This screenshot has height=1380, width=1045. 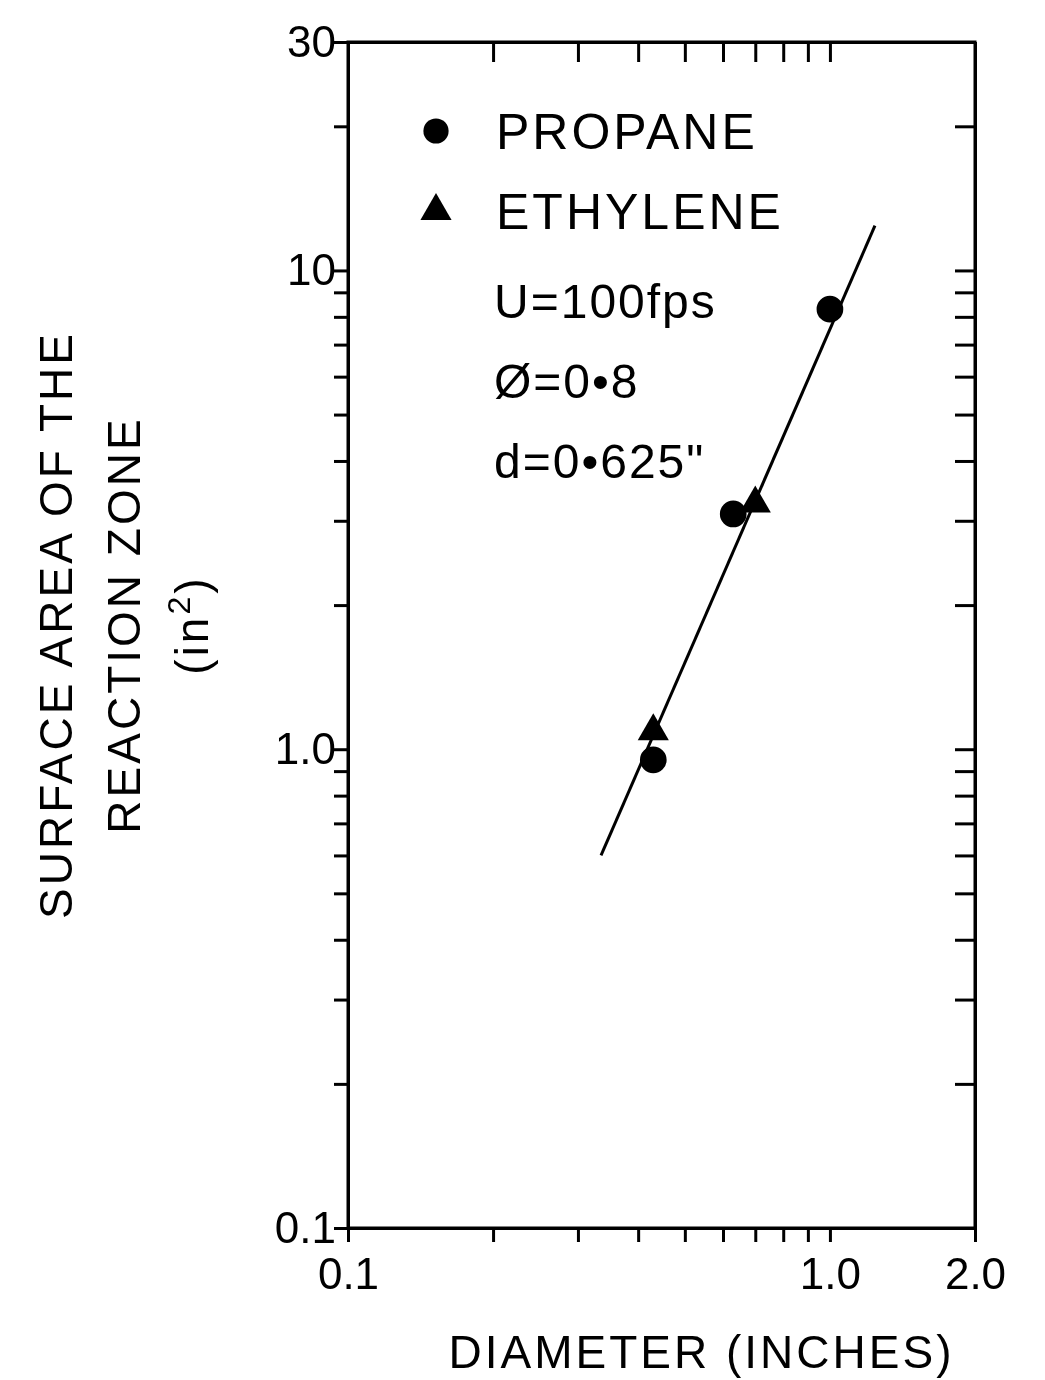 What do you see at coordinates (627, 132) in the screenshot?
I see `legend-label: PROPANE` at bounding box center [627, 132].